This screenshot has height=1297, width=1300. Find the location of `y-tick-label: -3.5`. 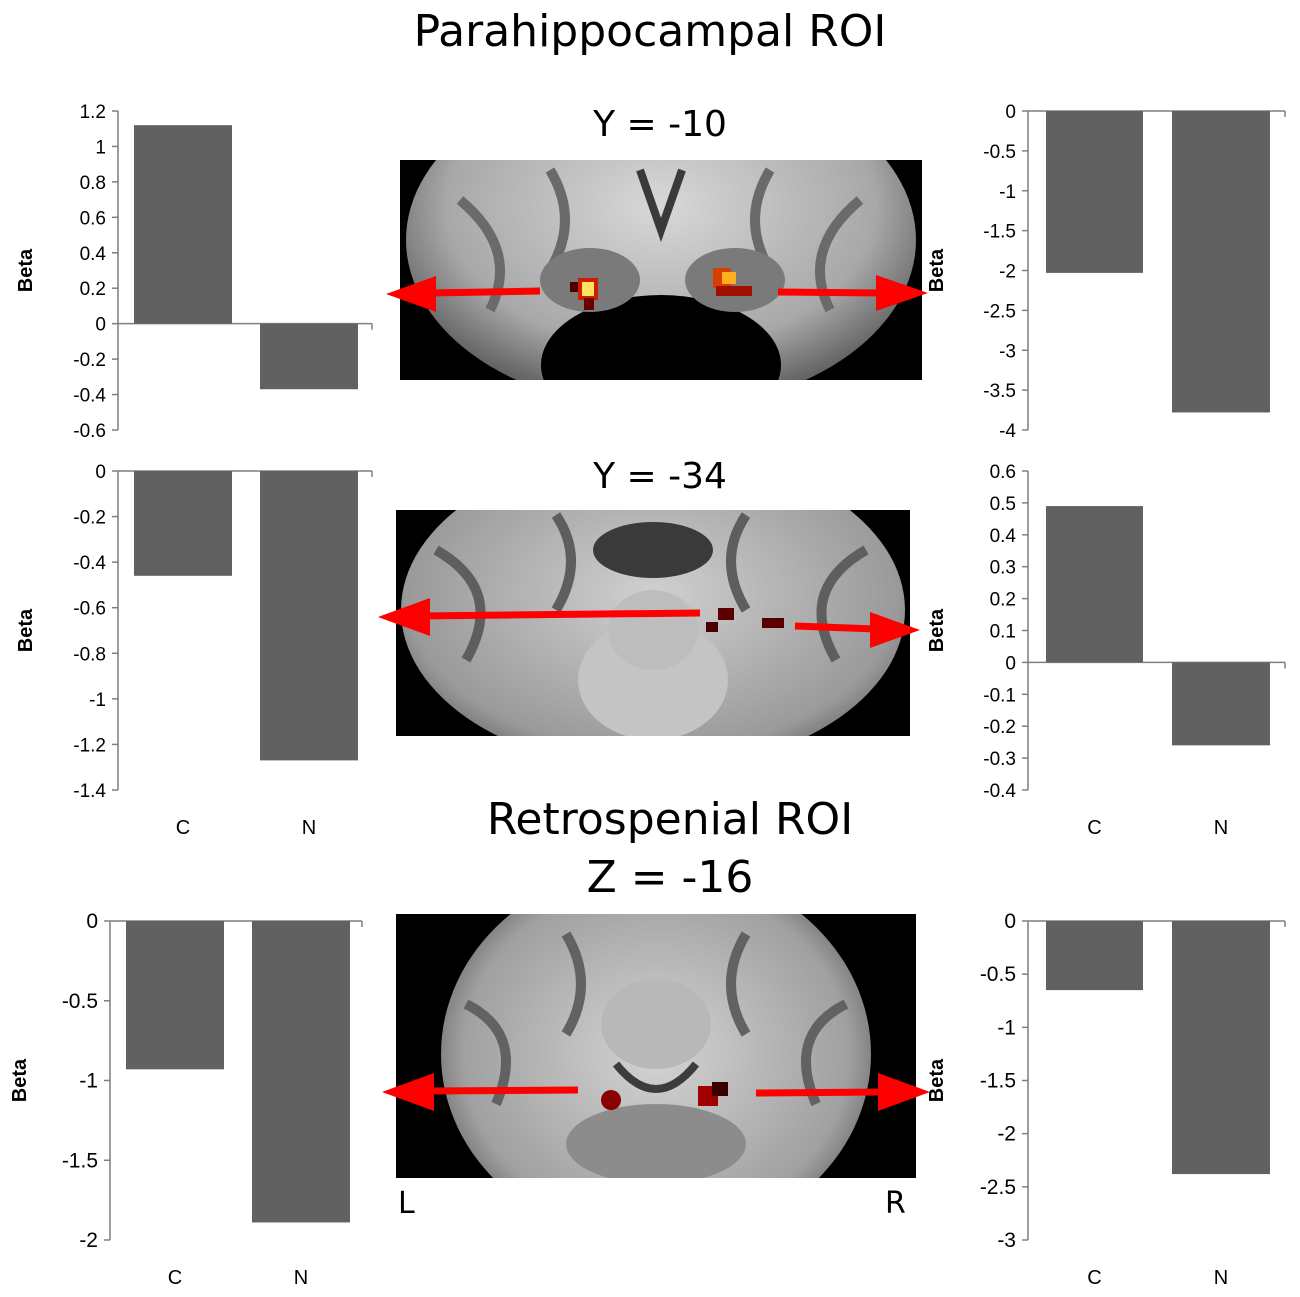

y-tick-label: -3.5 is located at coordinates (999, 391).